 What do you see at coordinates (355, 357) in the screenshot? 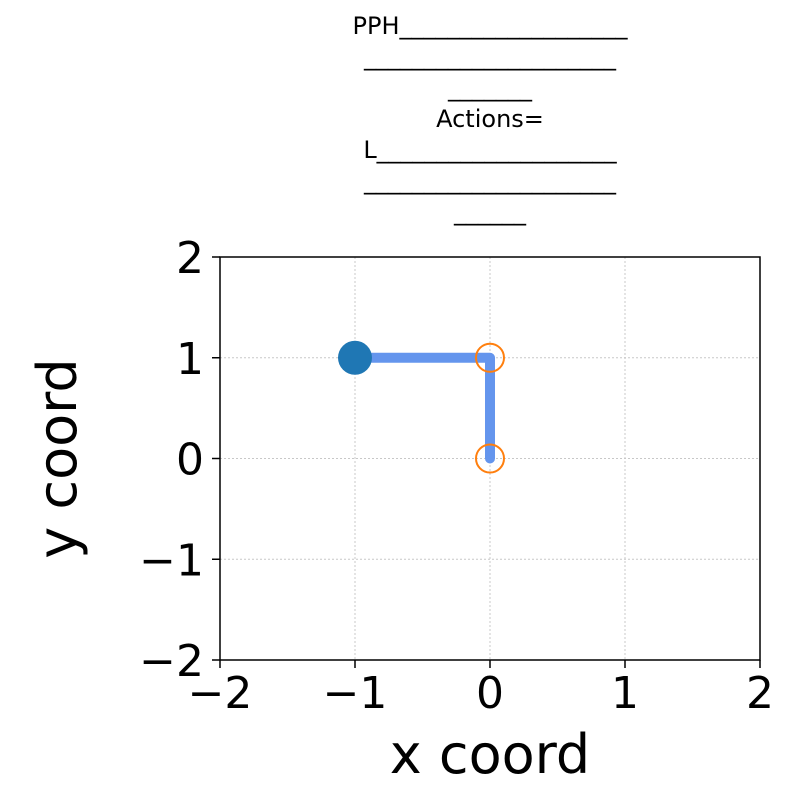
I see `agent-position-marker` at bounding box center [355, 357].